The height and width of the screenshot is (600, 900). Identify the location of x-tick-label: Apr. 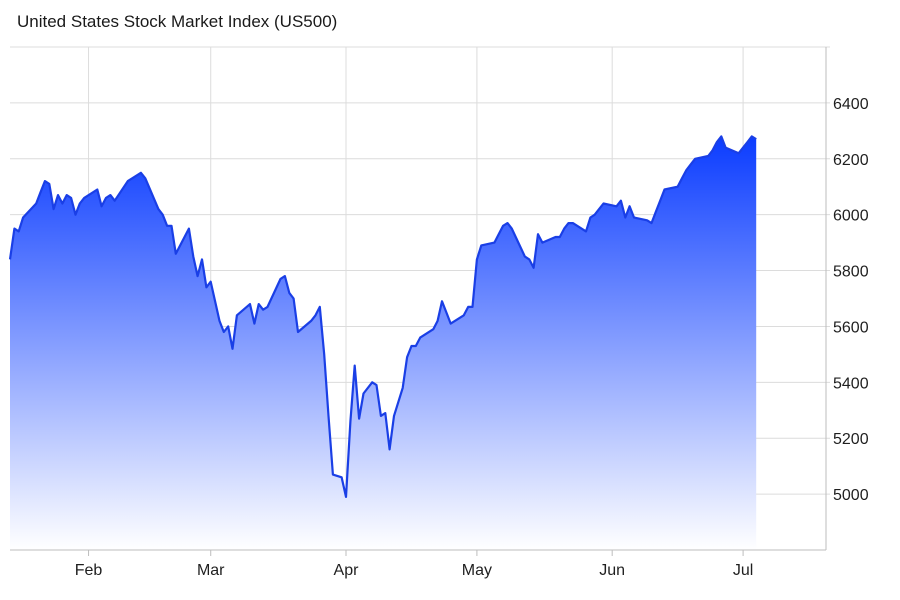
(347, 570).